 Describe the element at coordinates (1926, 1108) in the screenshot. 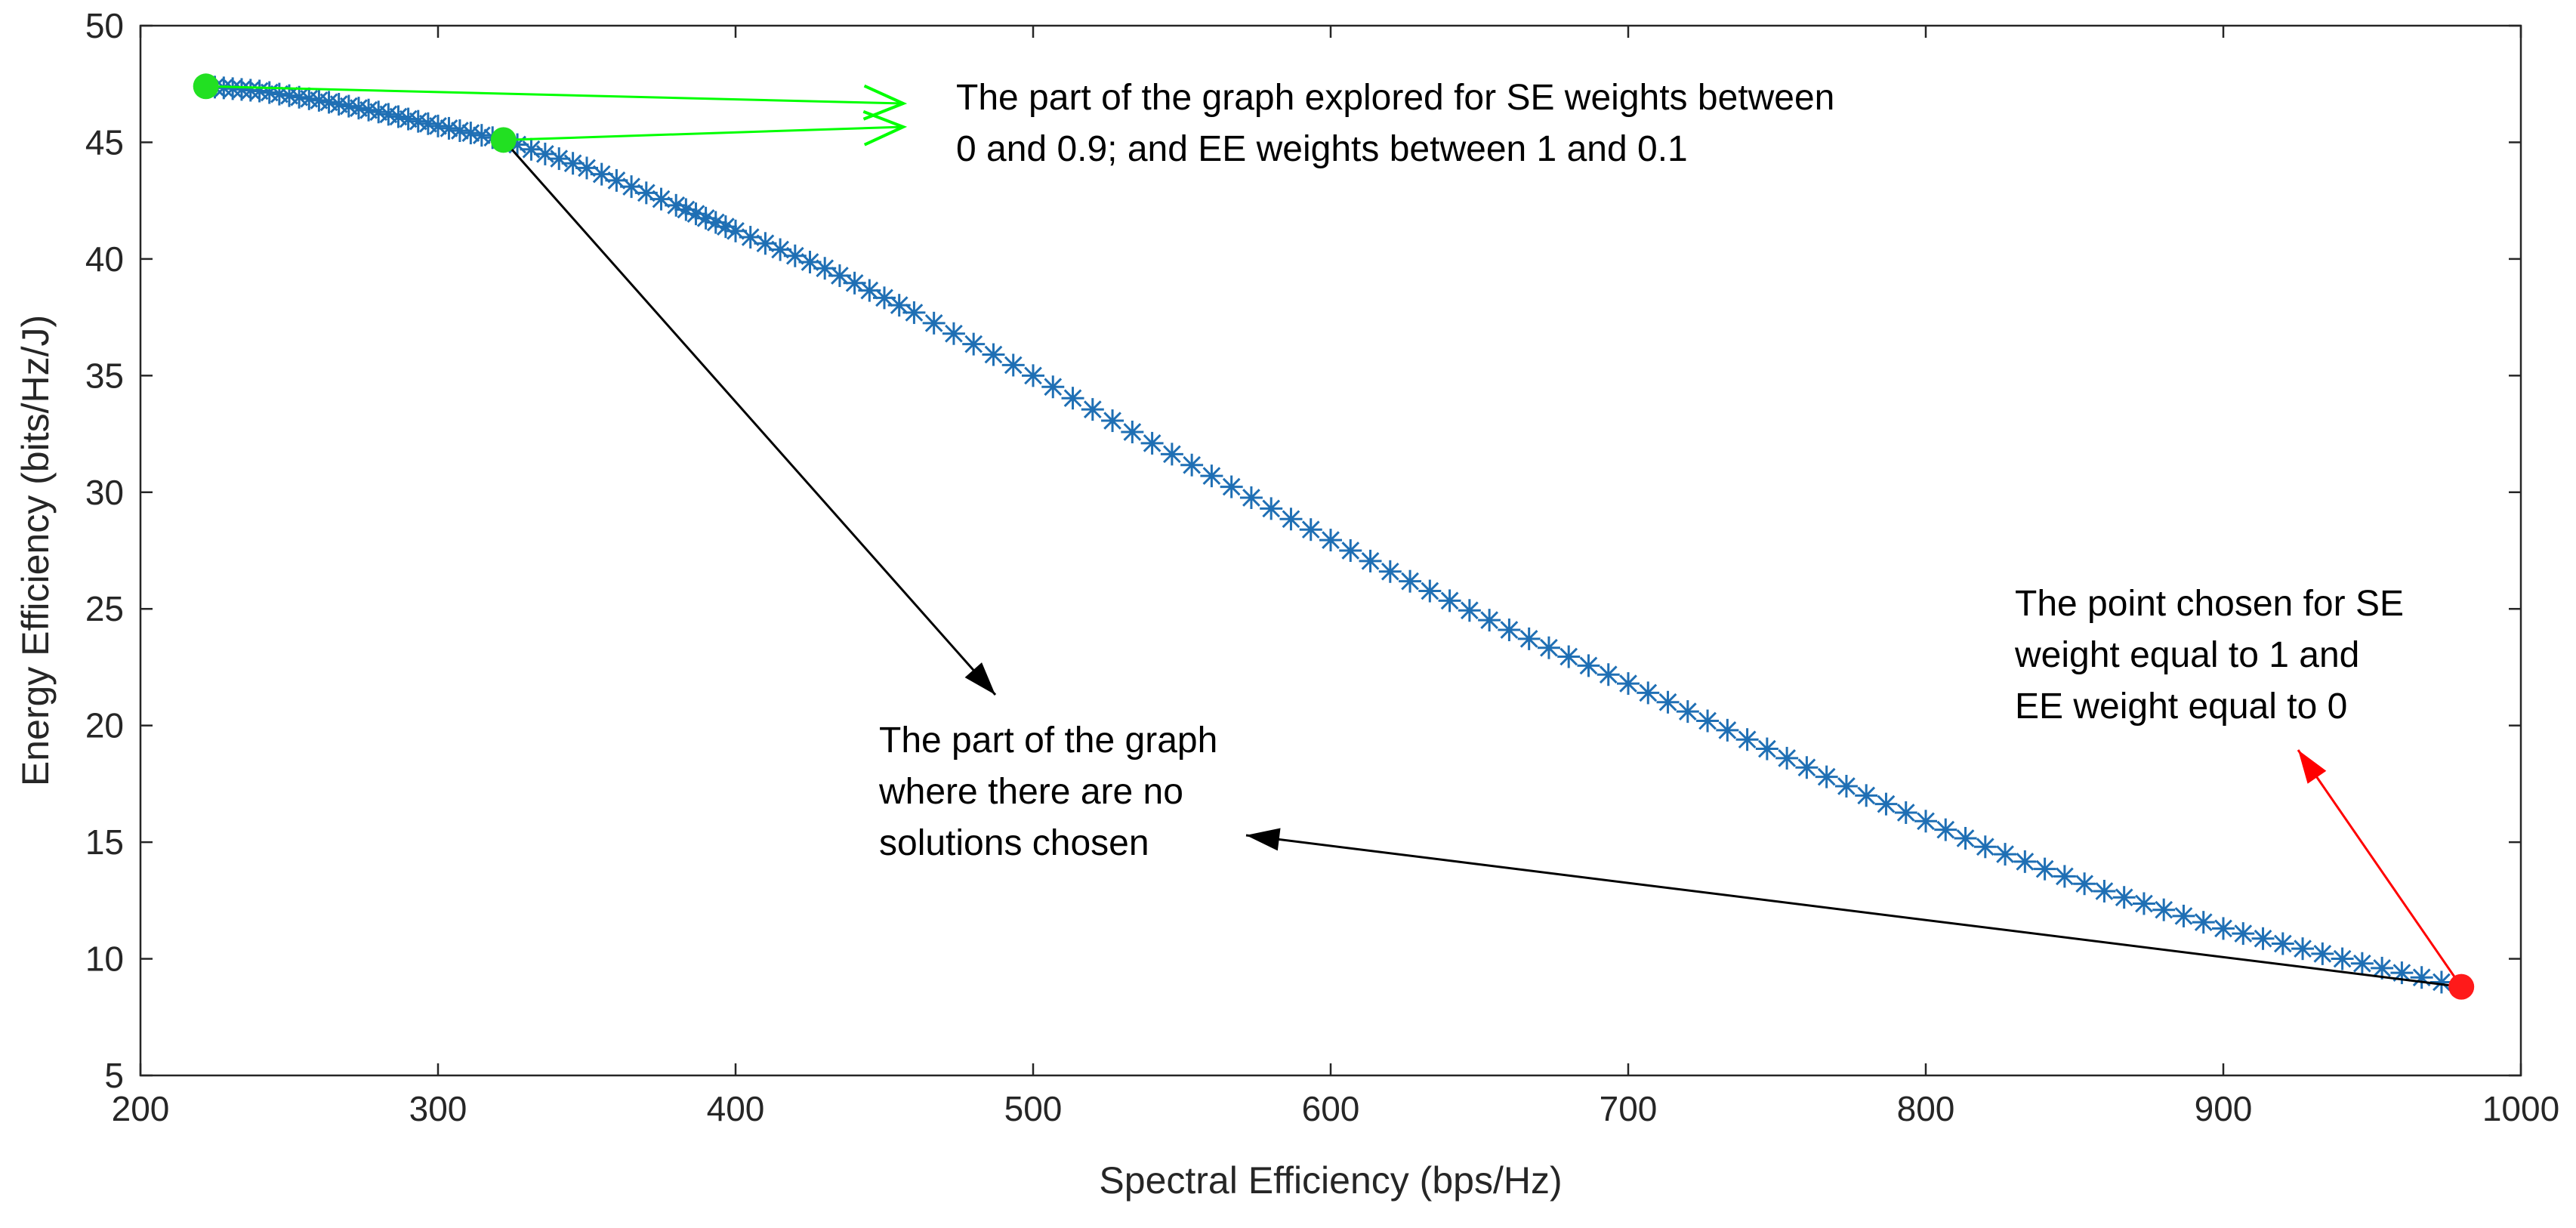

I see `x-tick-label: 800` at that location.